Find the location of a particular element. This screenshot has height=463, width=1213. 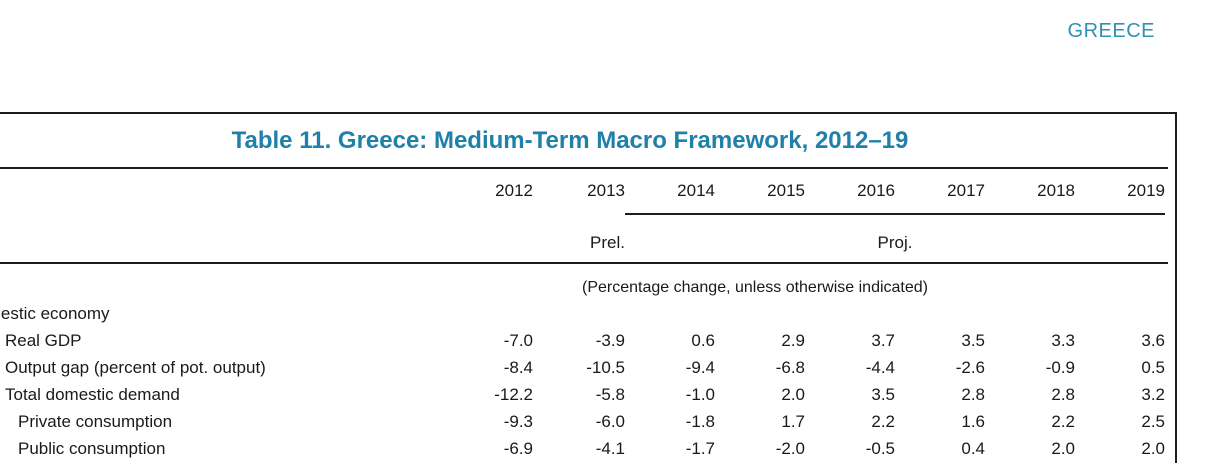

cell-value: -7.0 is located at coordinates (518, 340).